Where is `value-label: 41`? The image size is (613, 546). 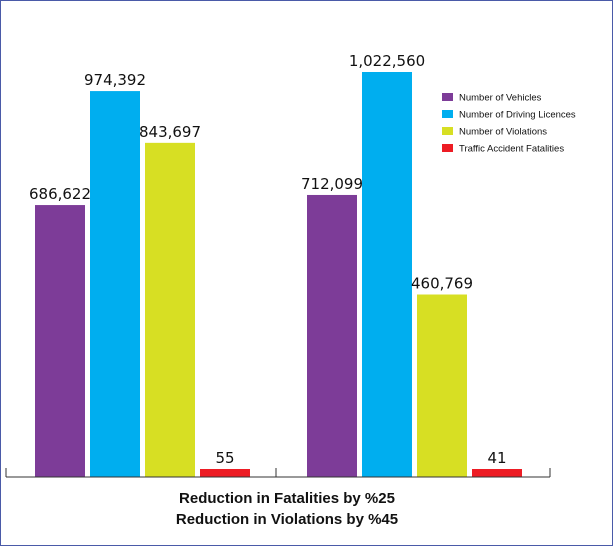 value-label: 41 is located at coordinates (496, 458).